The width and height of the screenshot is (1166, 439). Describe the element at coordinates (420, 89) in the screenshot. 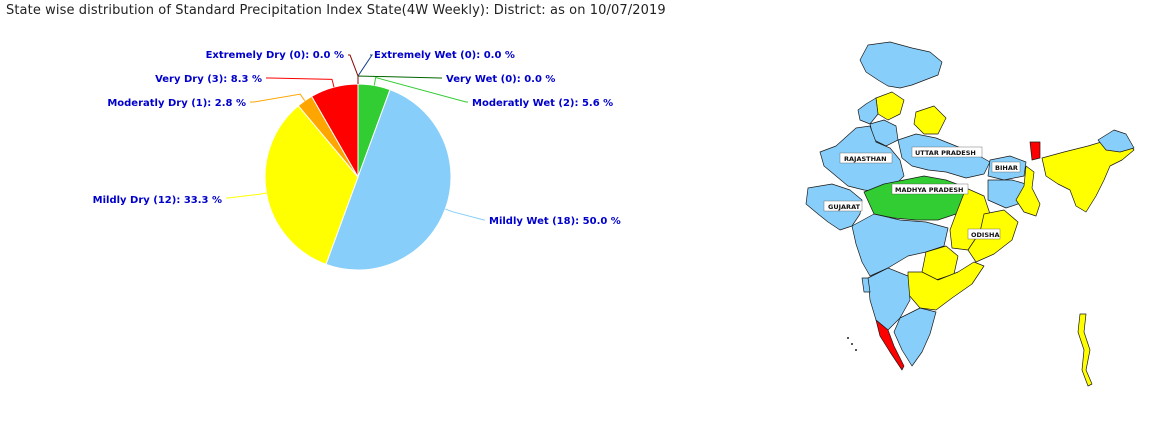

I see `pie-leader-moderately-wet` at that location.